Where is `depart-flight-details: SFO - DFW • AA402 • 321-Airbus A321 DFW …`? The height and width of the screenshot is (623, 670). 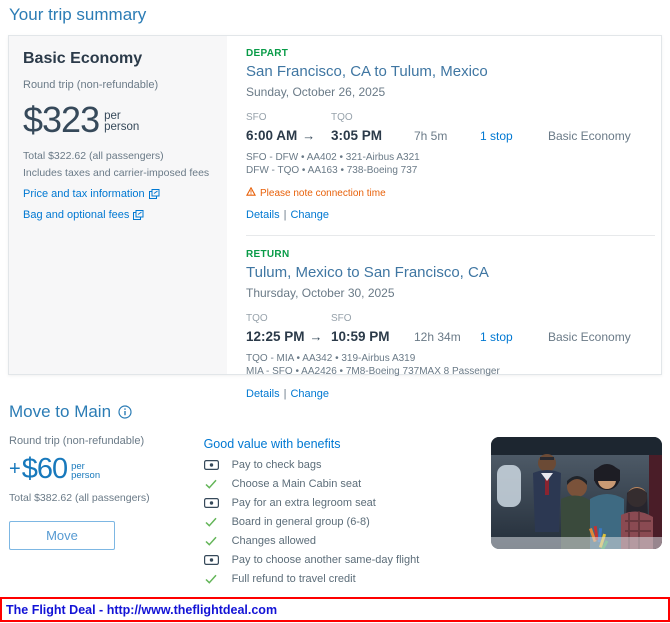 depart-flight-details: SFO - DFW • AA402 • 321-Airbus A321 DFW … is located at coordinates (450, 164).